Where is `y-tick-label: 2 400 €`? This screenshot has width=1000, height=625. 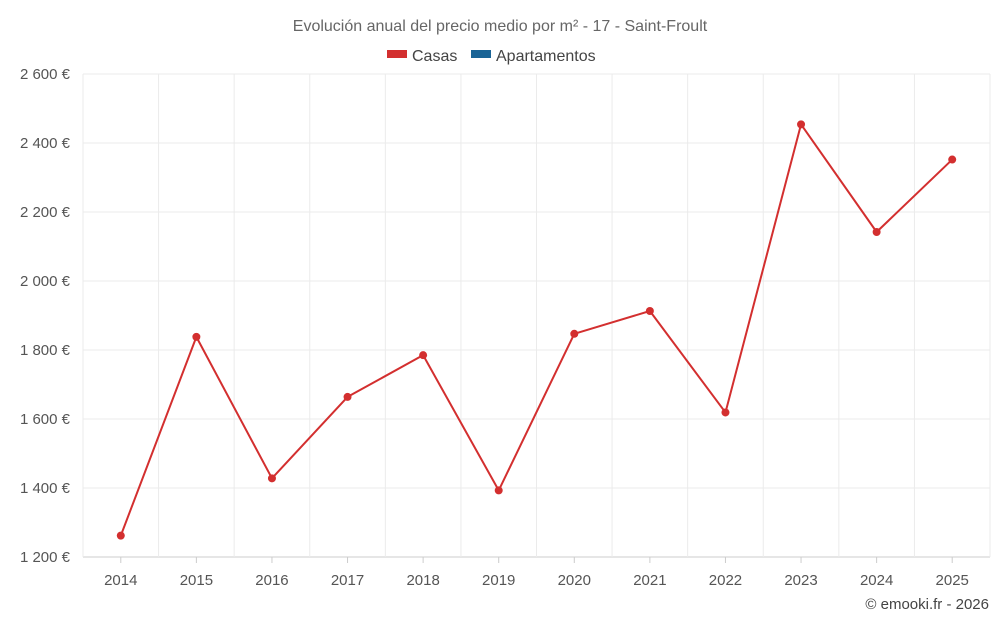
y-tick-label: 2 400 € is located at coordinates (45, 143).